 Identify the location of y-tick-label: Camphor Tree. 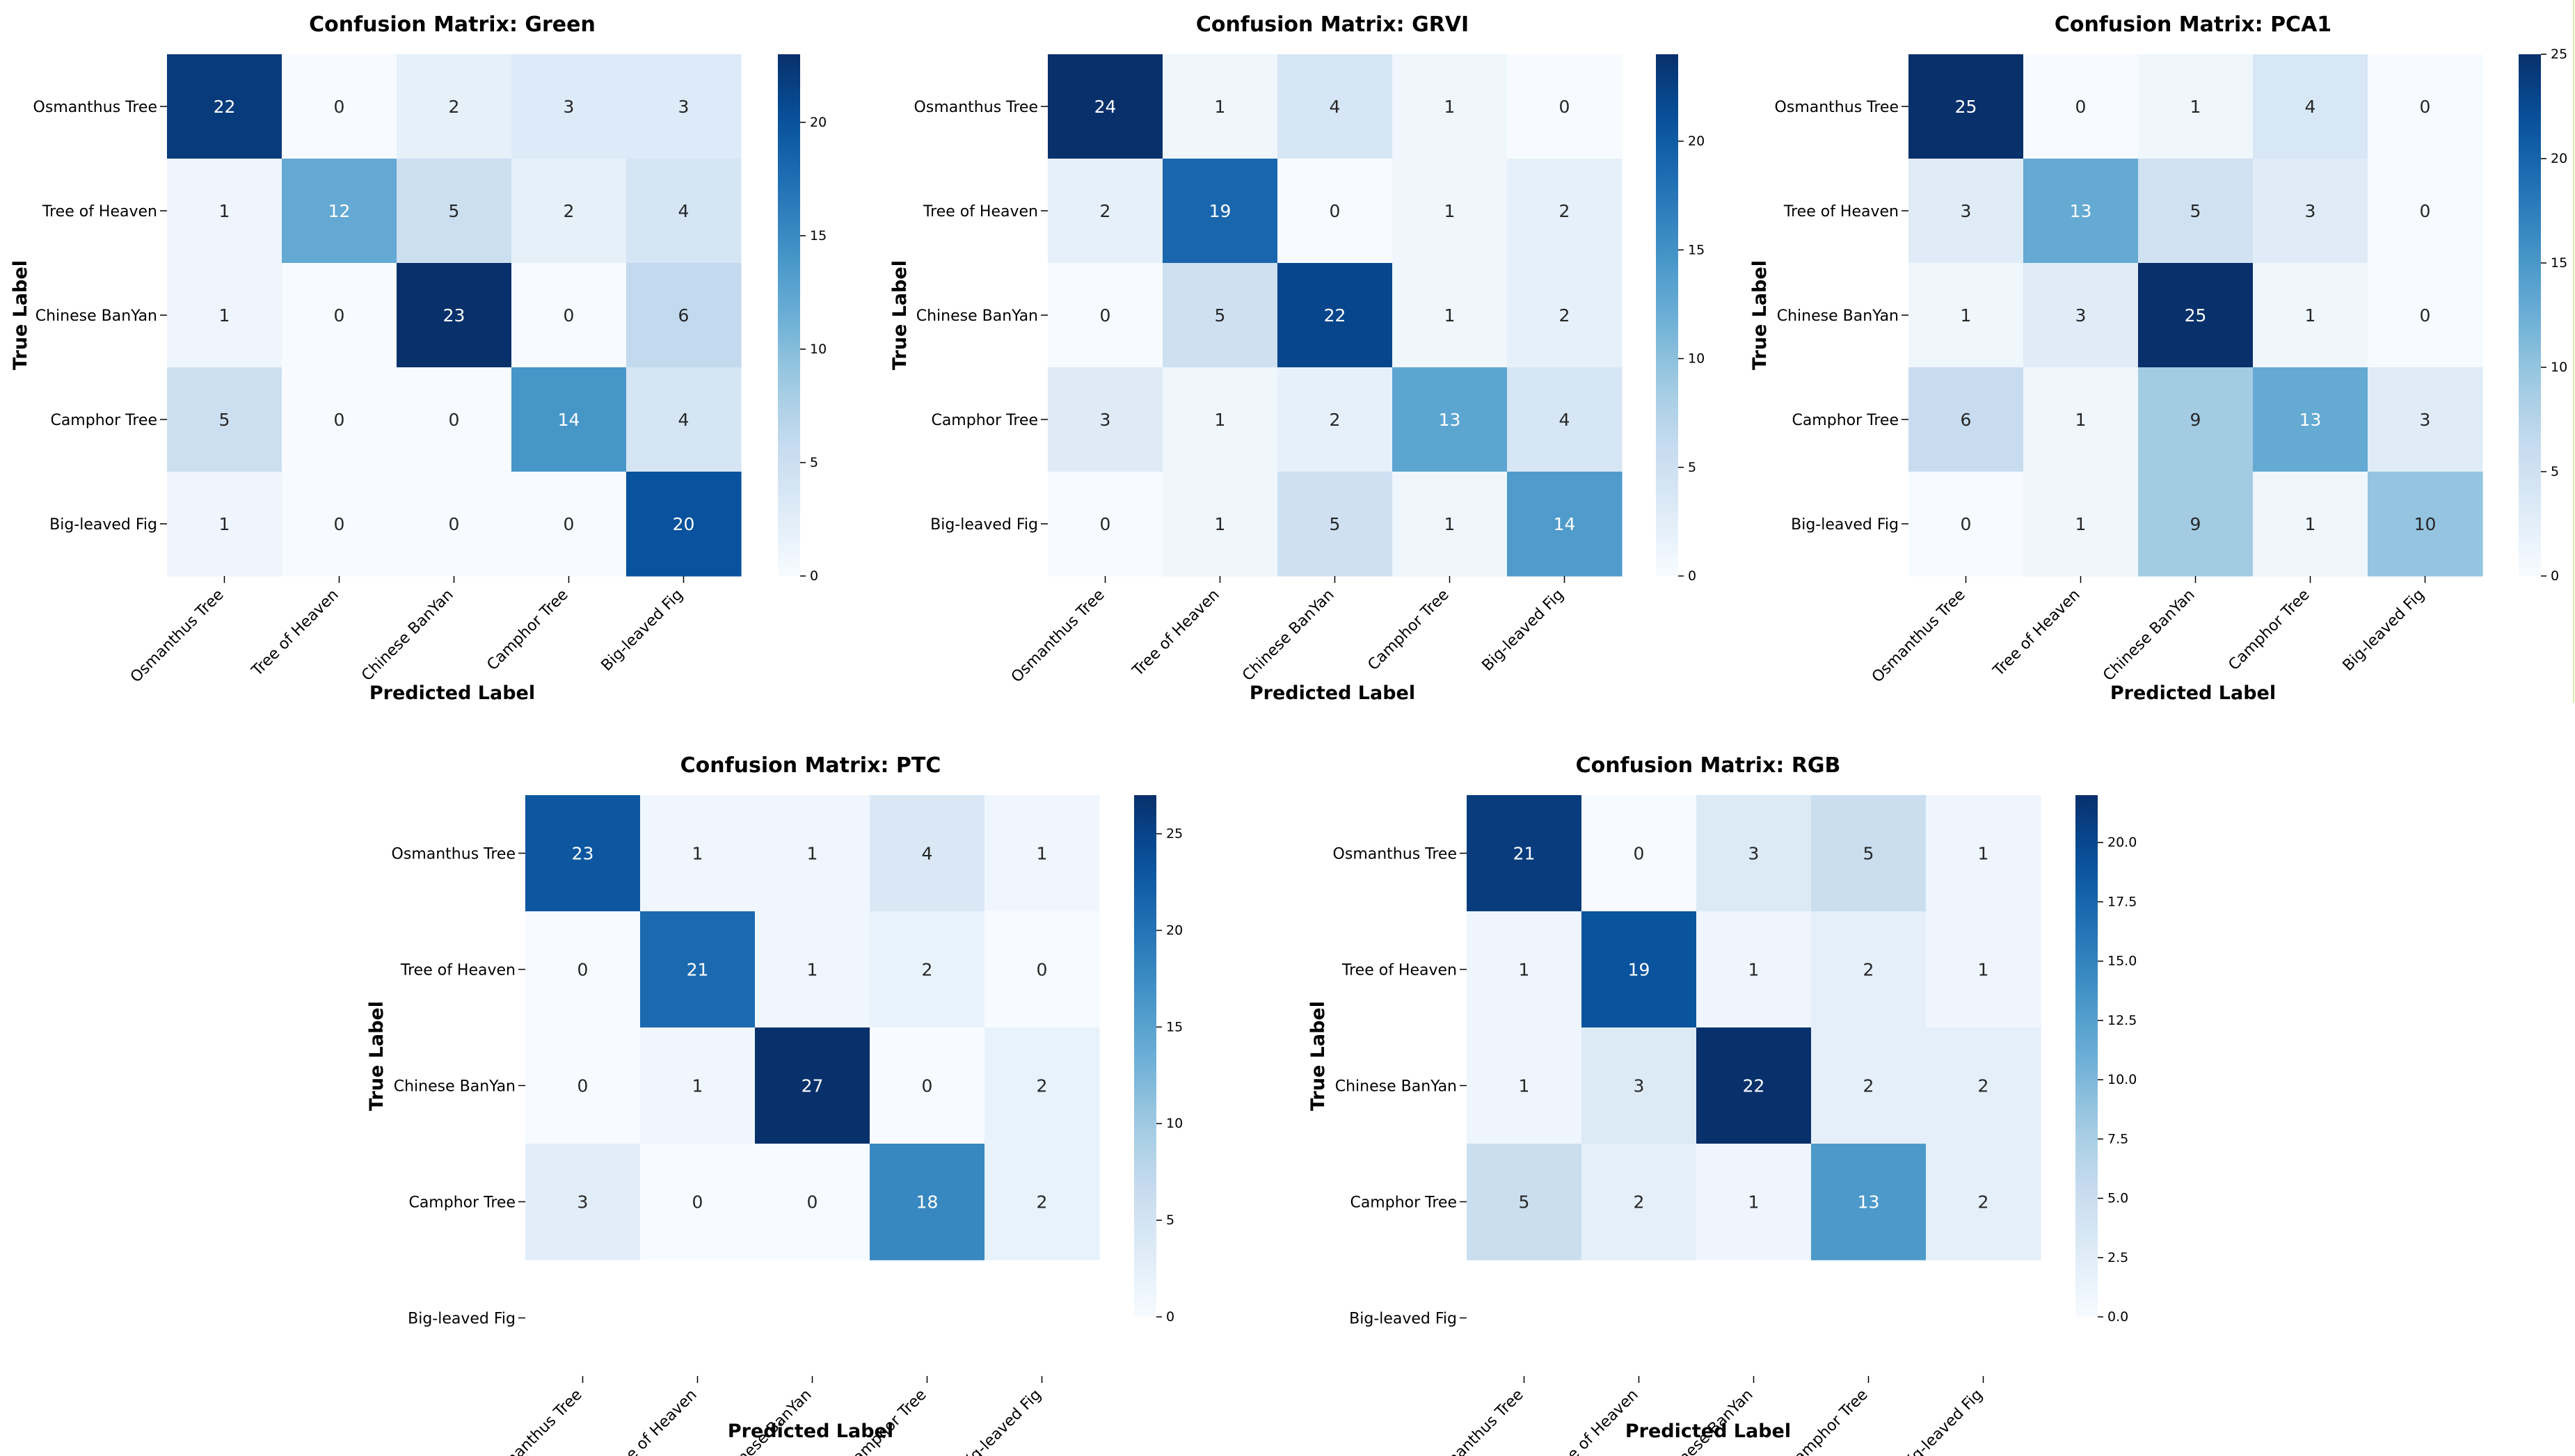
(1404, 1203).